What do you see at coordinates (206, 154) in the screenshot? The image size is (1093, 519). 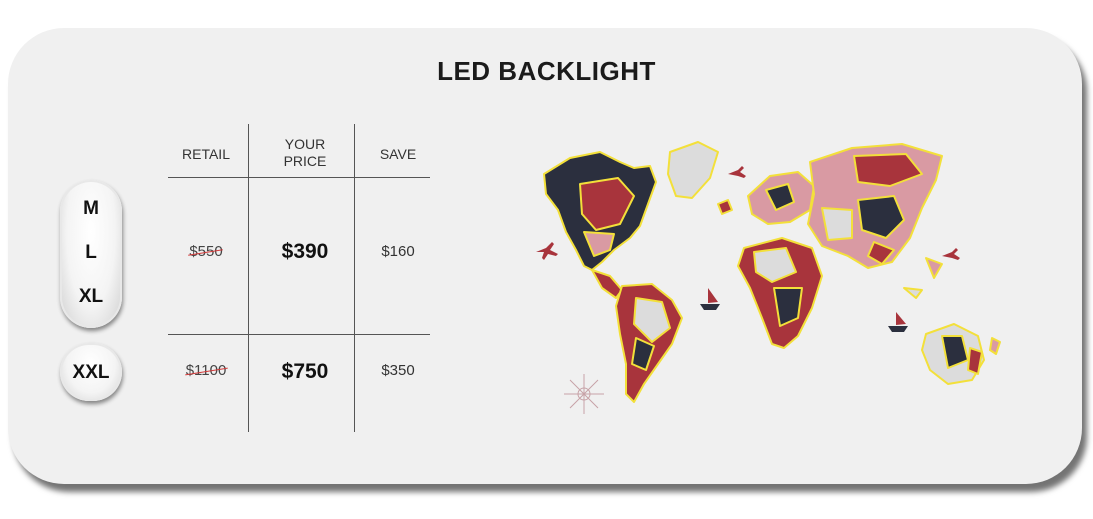 I see `retail-header: RETAIL` at bounding box center [206, 154].